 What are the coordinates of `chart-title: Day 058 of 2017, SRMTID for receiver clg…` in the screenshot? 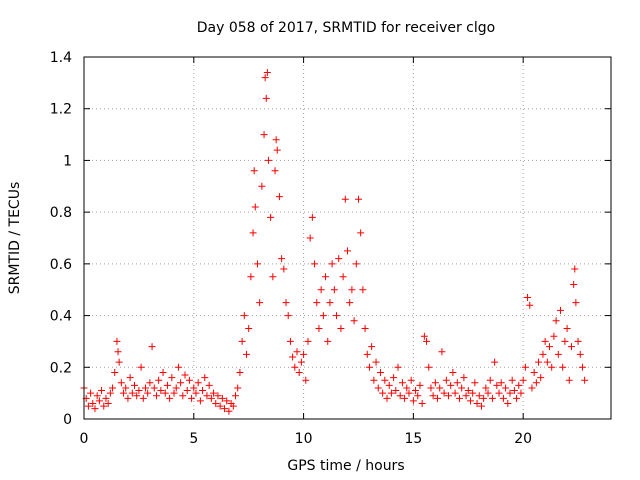 It's located at (346, 28).